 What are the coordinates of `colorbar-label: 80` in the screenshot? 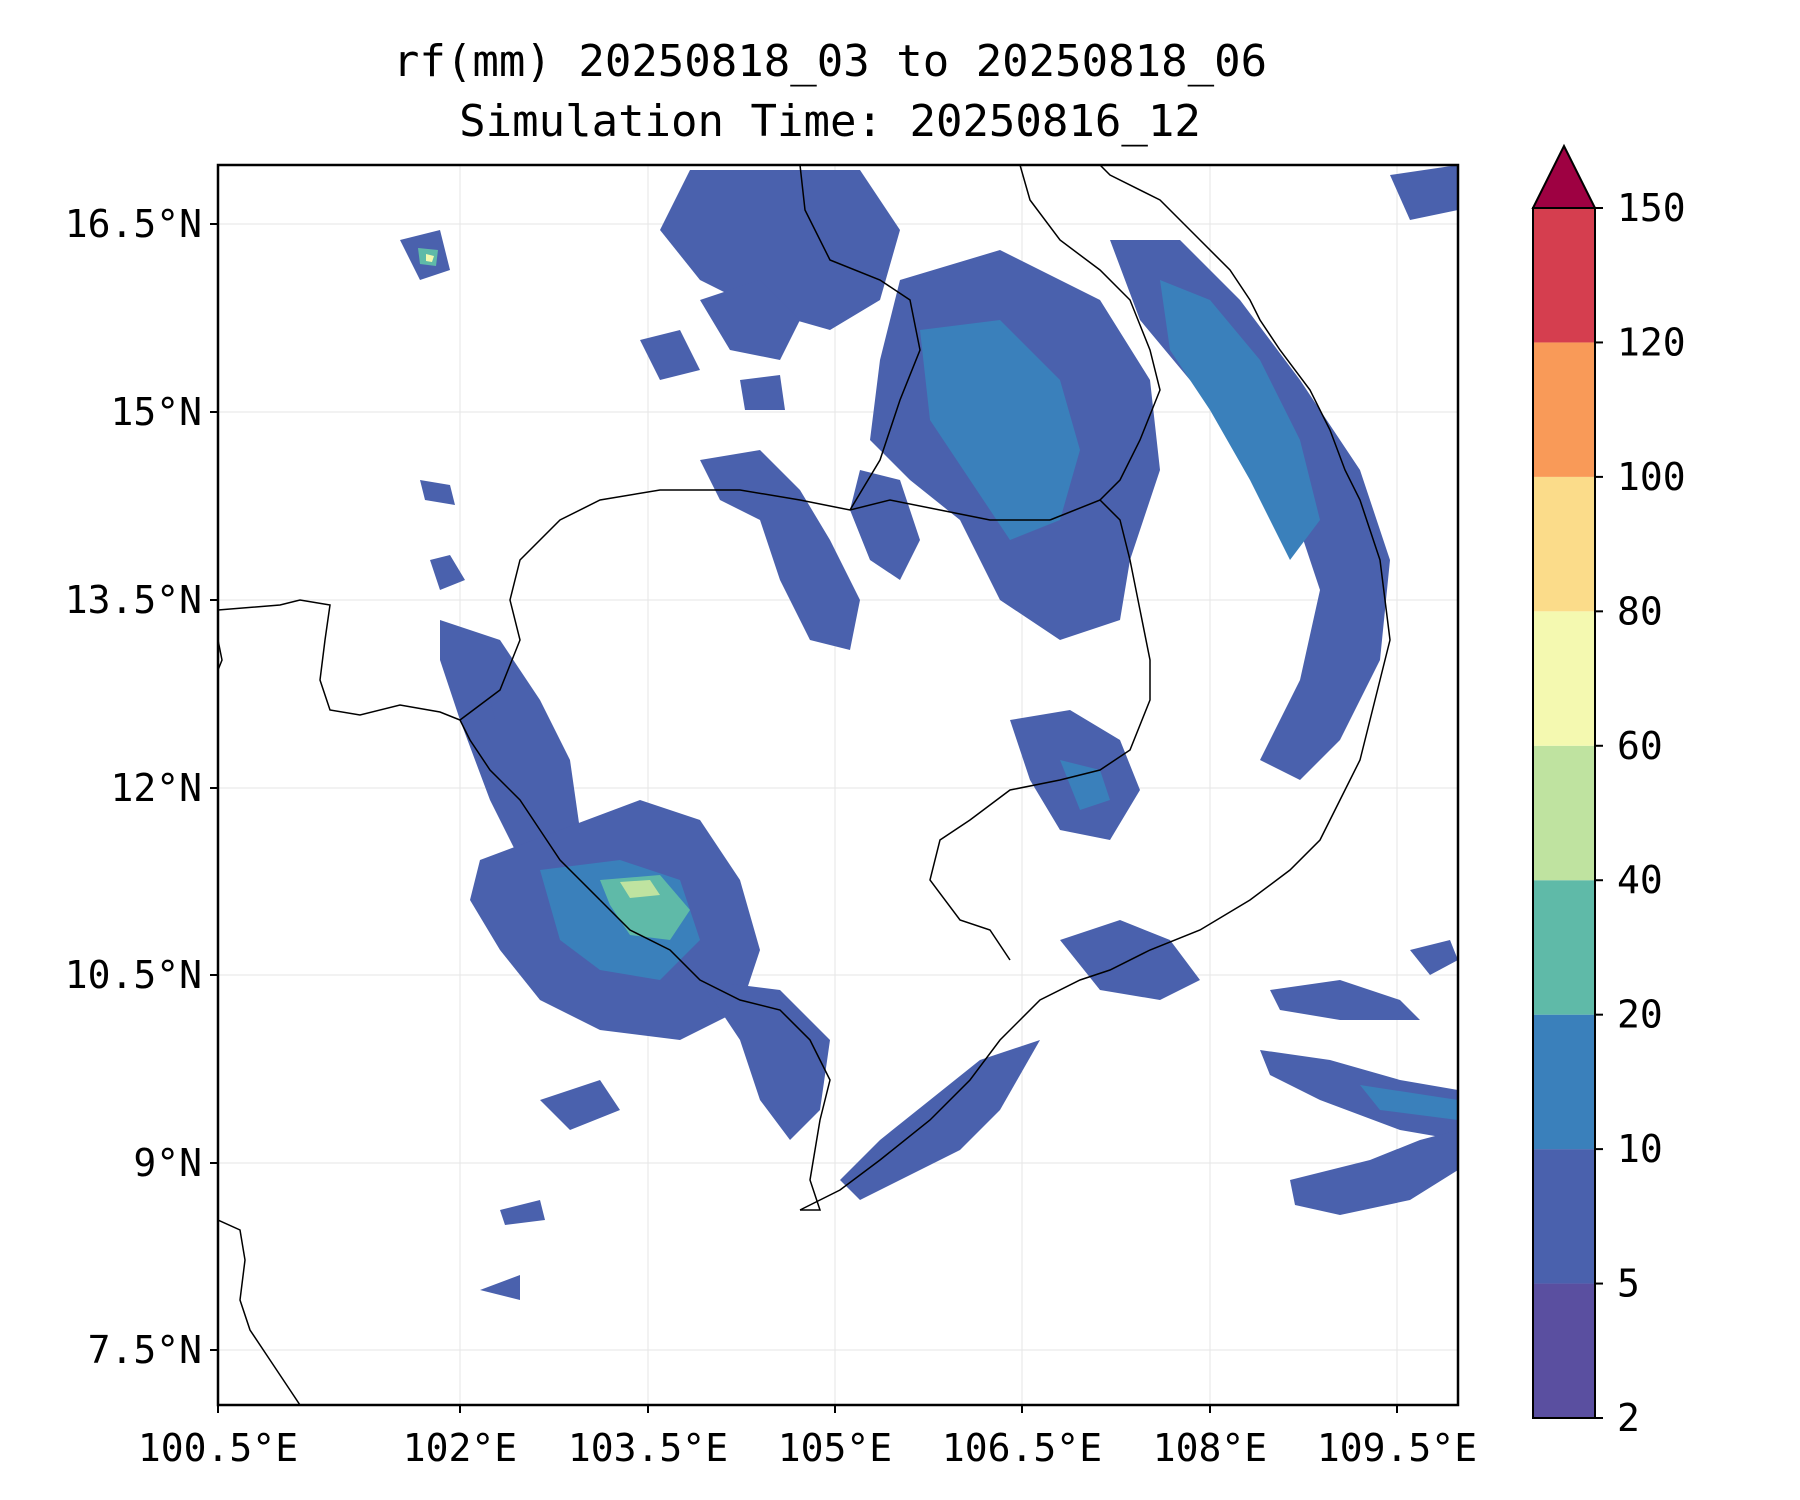 It's located at (1640, 611).